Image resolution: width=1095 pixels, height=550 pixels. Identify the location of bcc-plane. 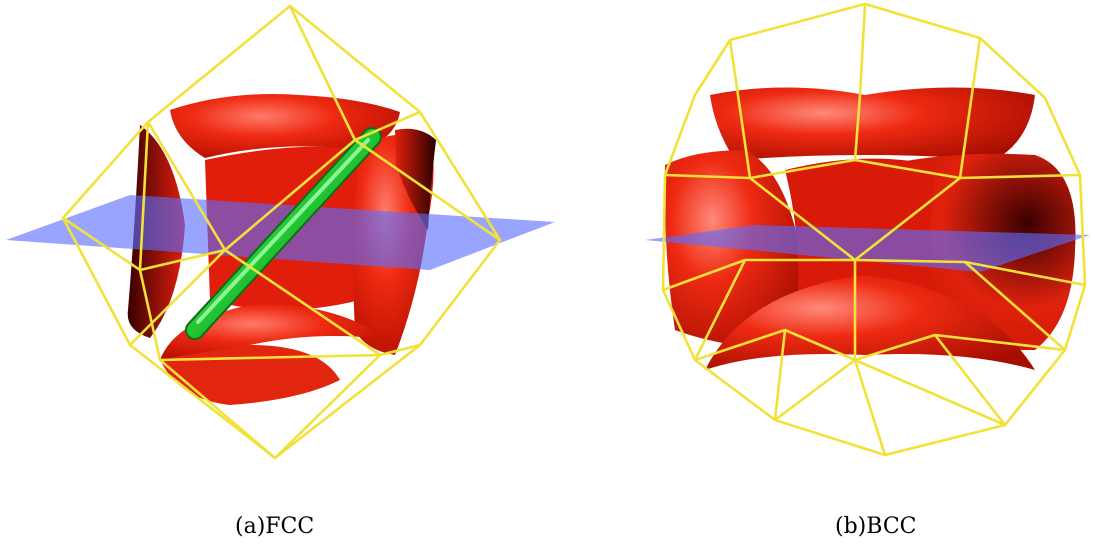
(867, 248).